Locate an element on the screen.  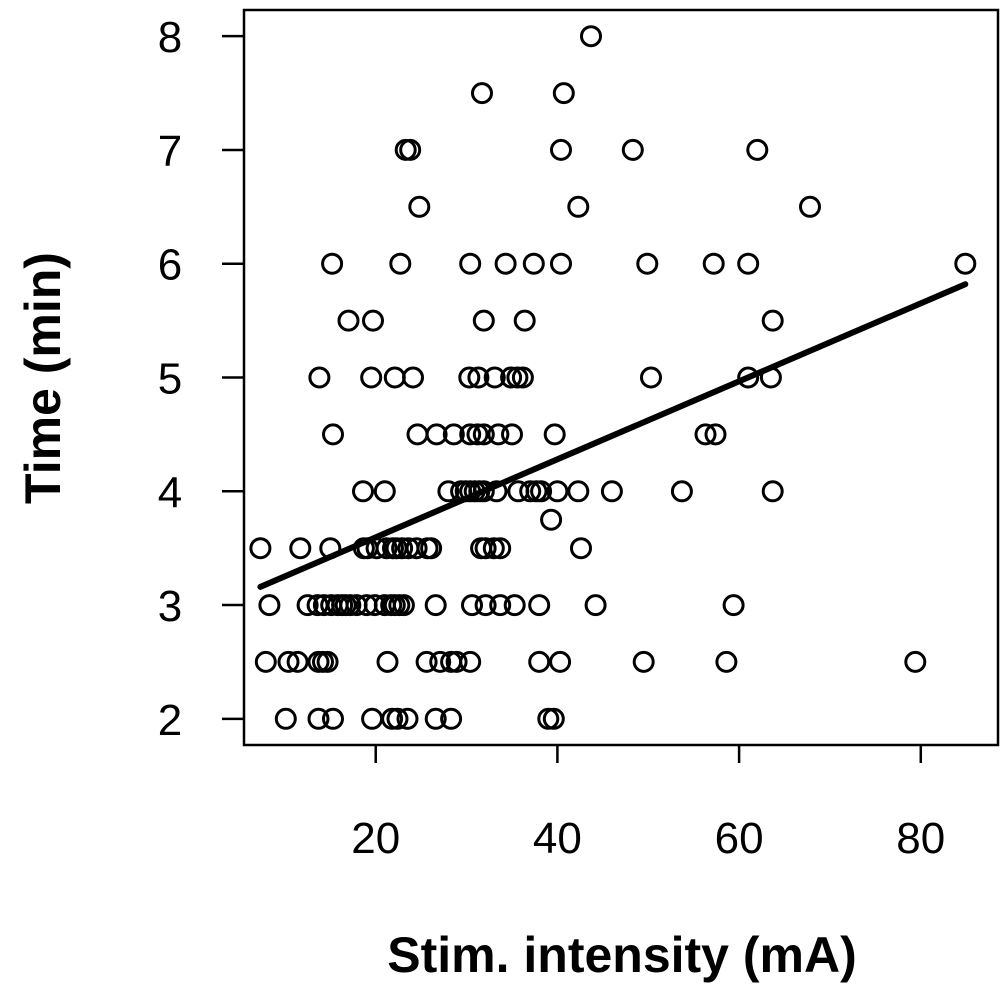
x-axis-title: Stim. intensity (mA) is located at coordinates (621, 955).